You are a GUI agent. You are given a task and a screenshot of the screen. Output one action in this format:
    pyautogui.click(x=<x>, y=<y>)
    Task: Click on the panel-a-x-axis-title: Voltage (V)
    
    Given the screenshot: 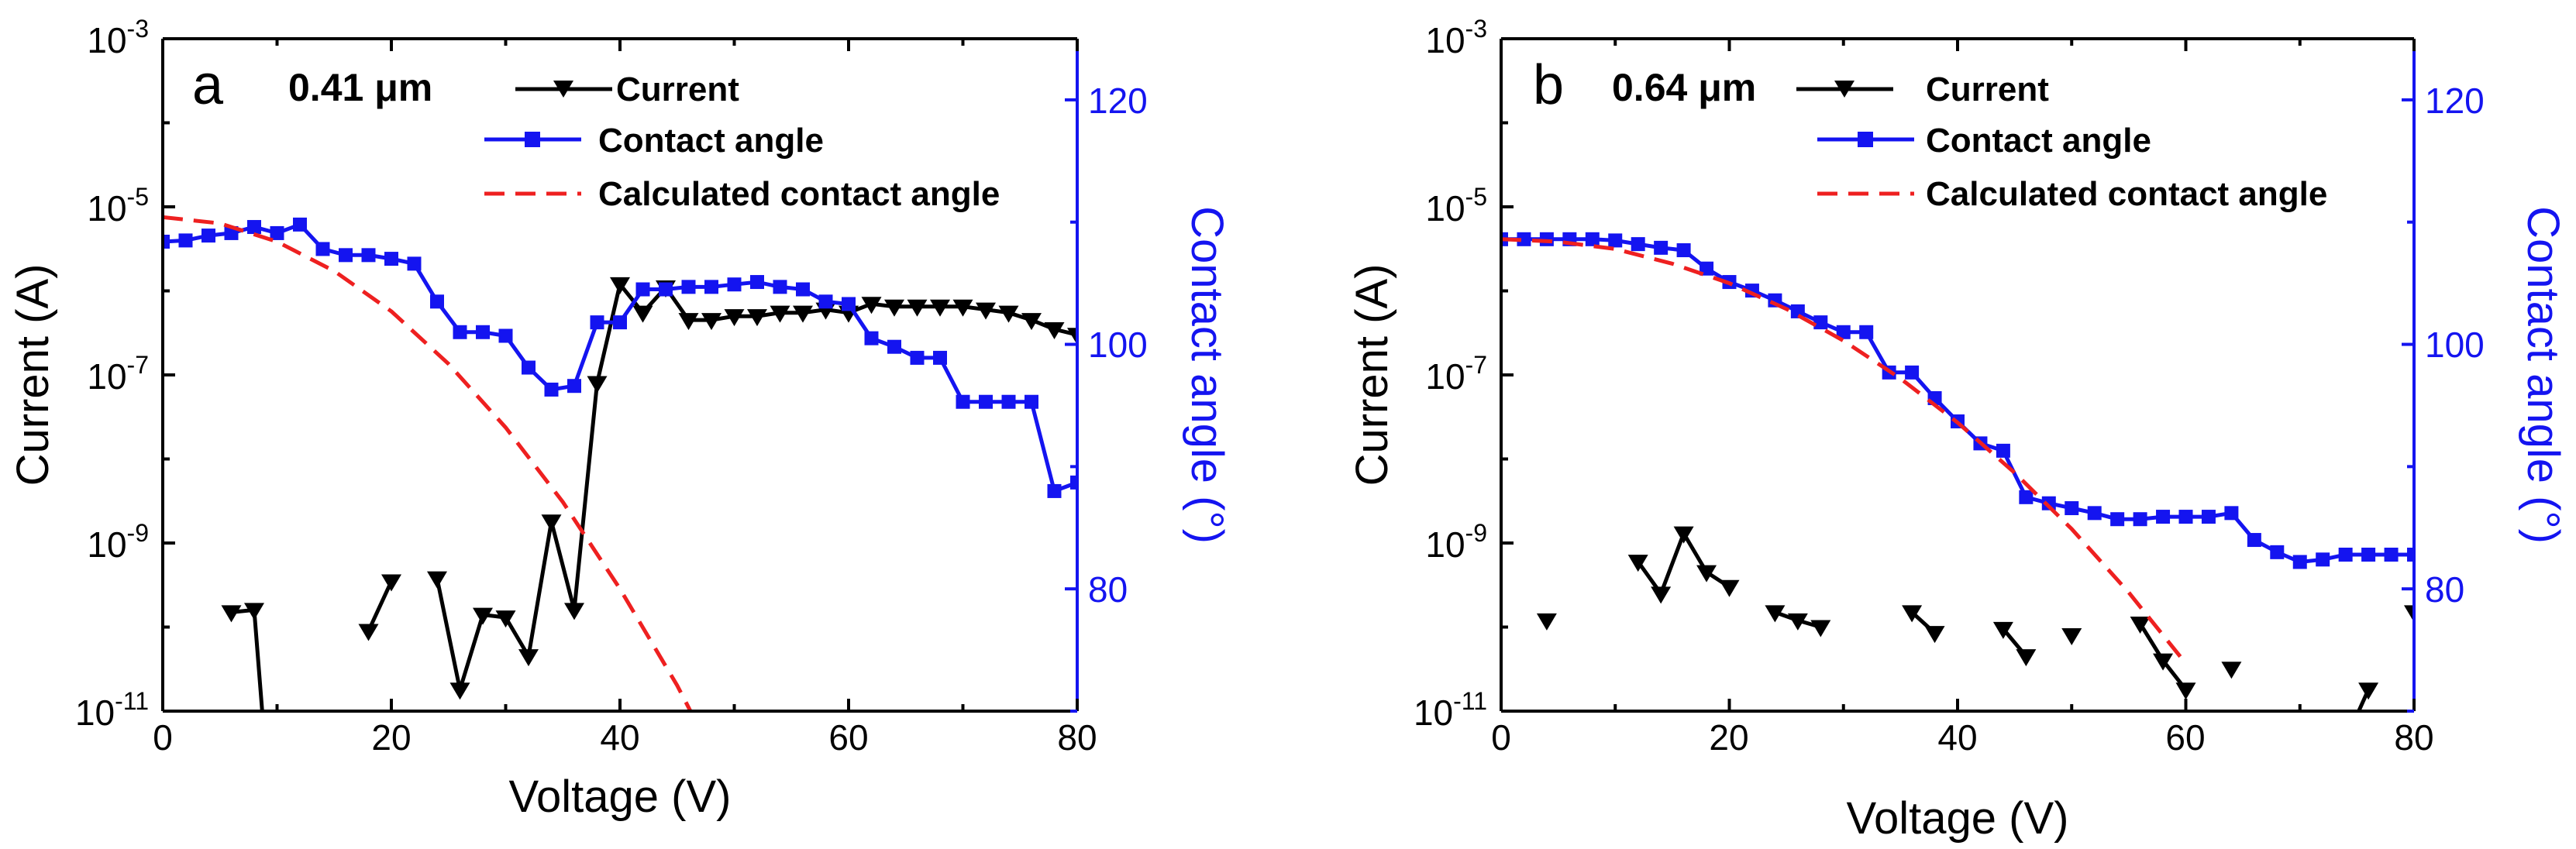 What is the action you would take?
    pyautogui.click(x=620, y=797)
    